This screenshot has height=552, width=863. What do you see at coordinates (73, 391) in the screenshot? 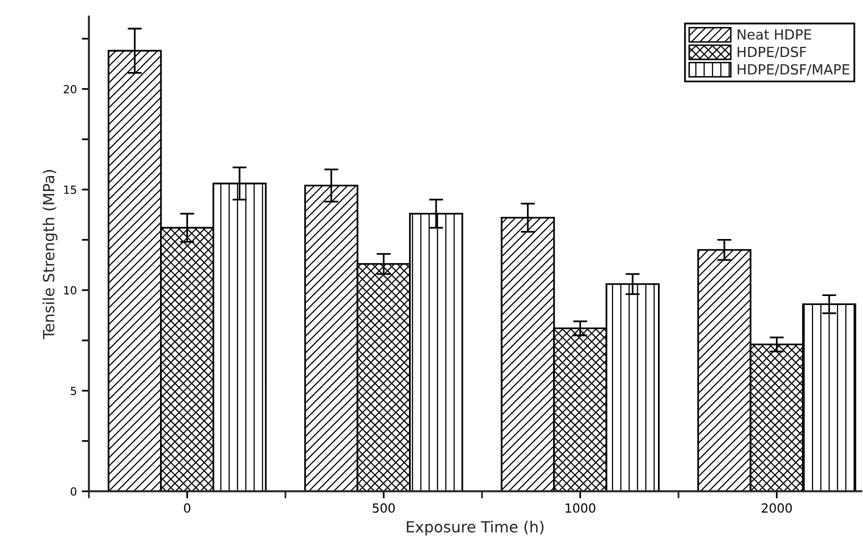
I see `y-tick-label: 5` at bounding box center [73, 391].